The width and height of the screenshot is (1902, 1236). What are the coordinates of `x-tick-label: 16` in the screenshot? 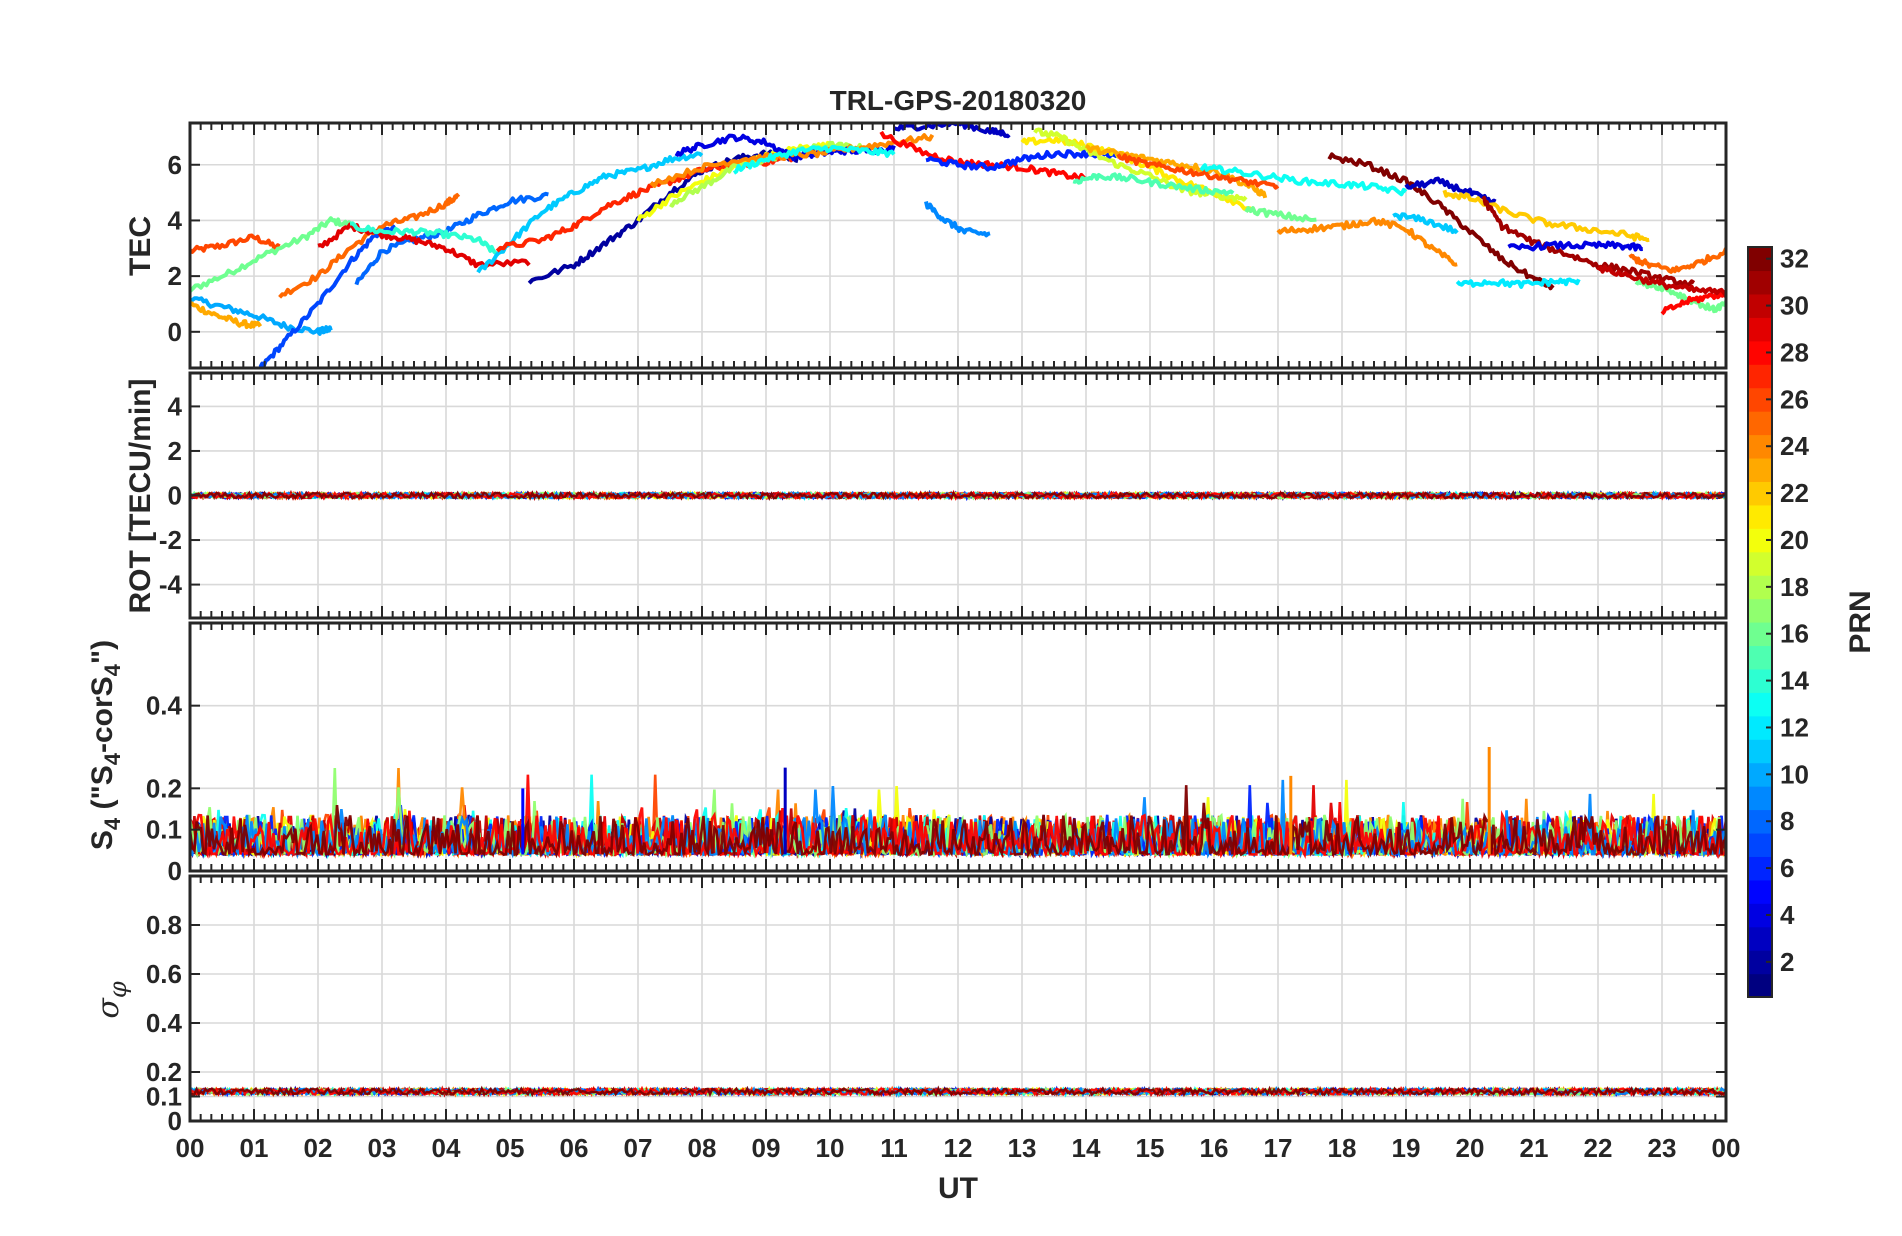 It's located at (1214, 1148).